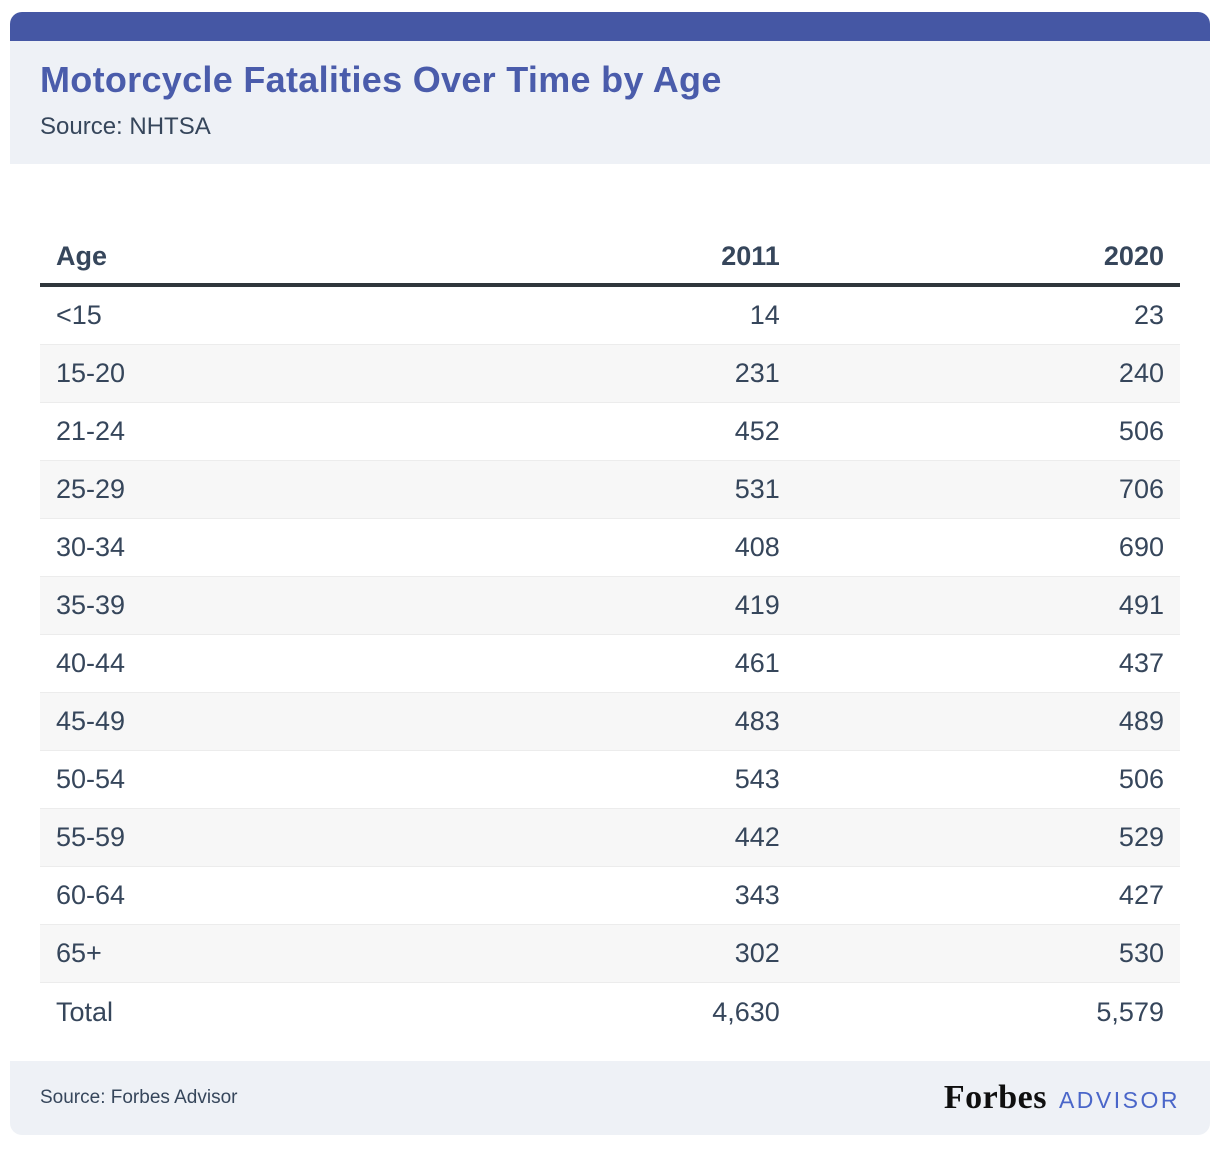  I want to click on table-row: 15-20 231 240, so click(610, 374).